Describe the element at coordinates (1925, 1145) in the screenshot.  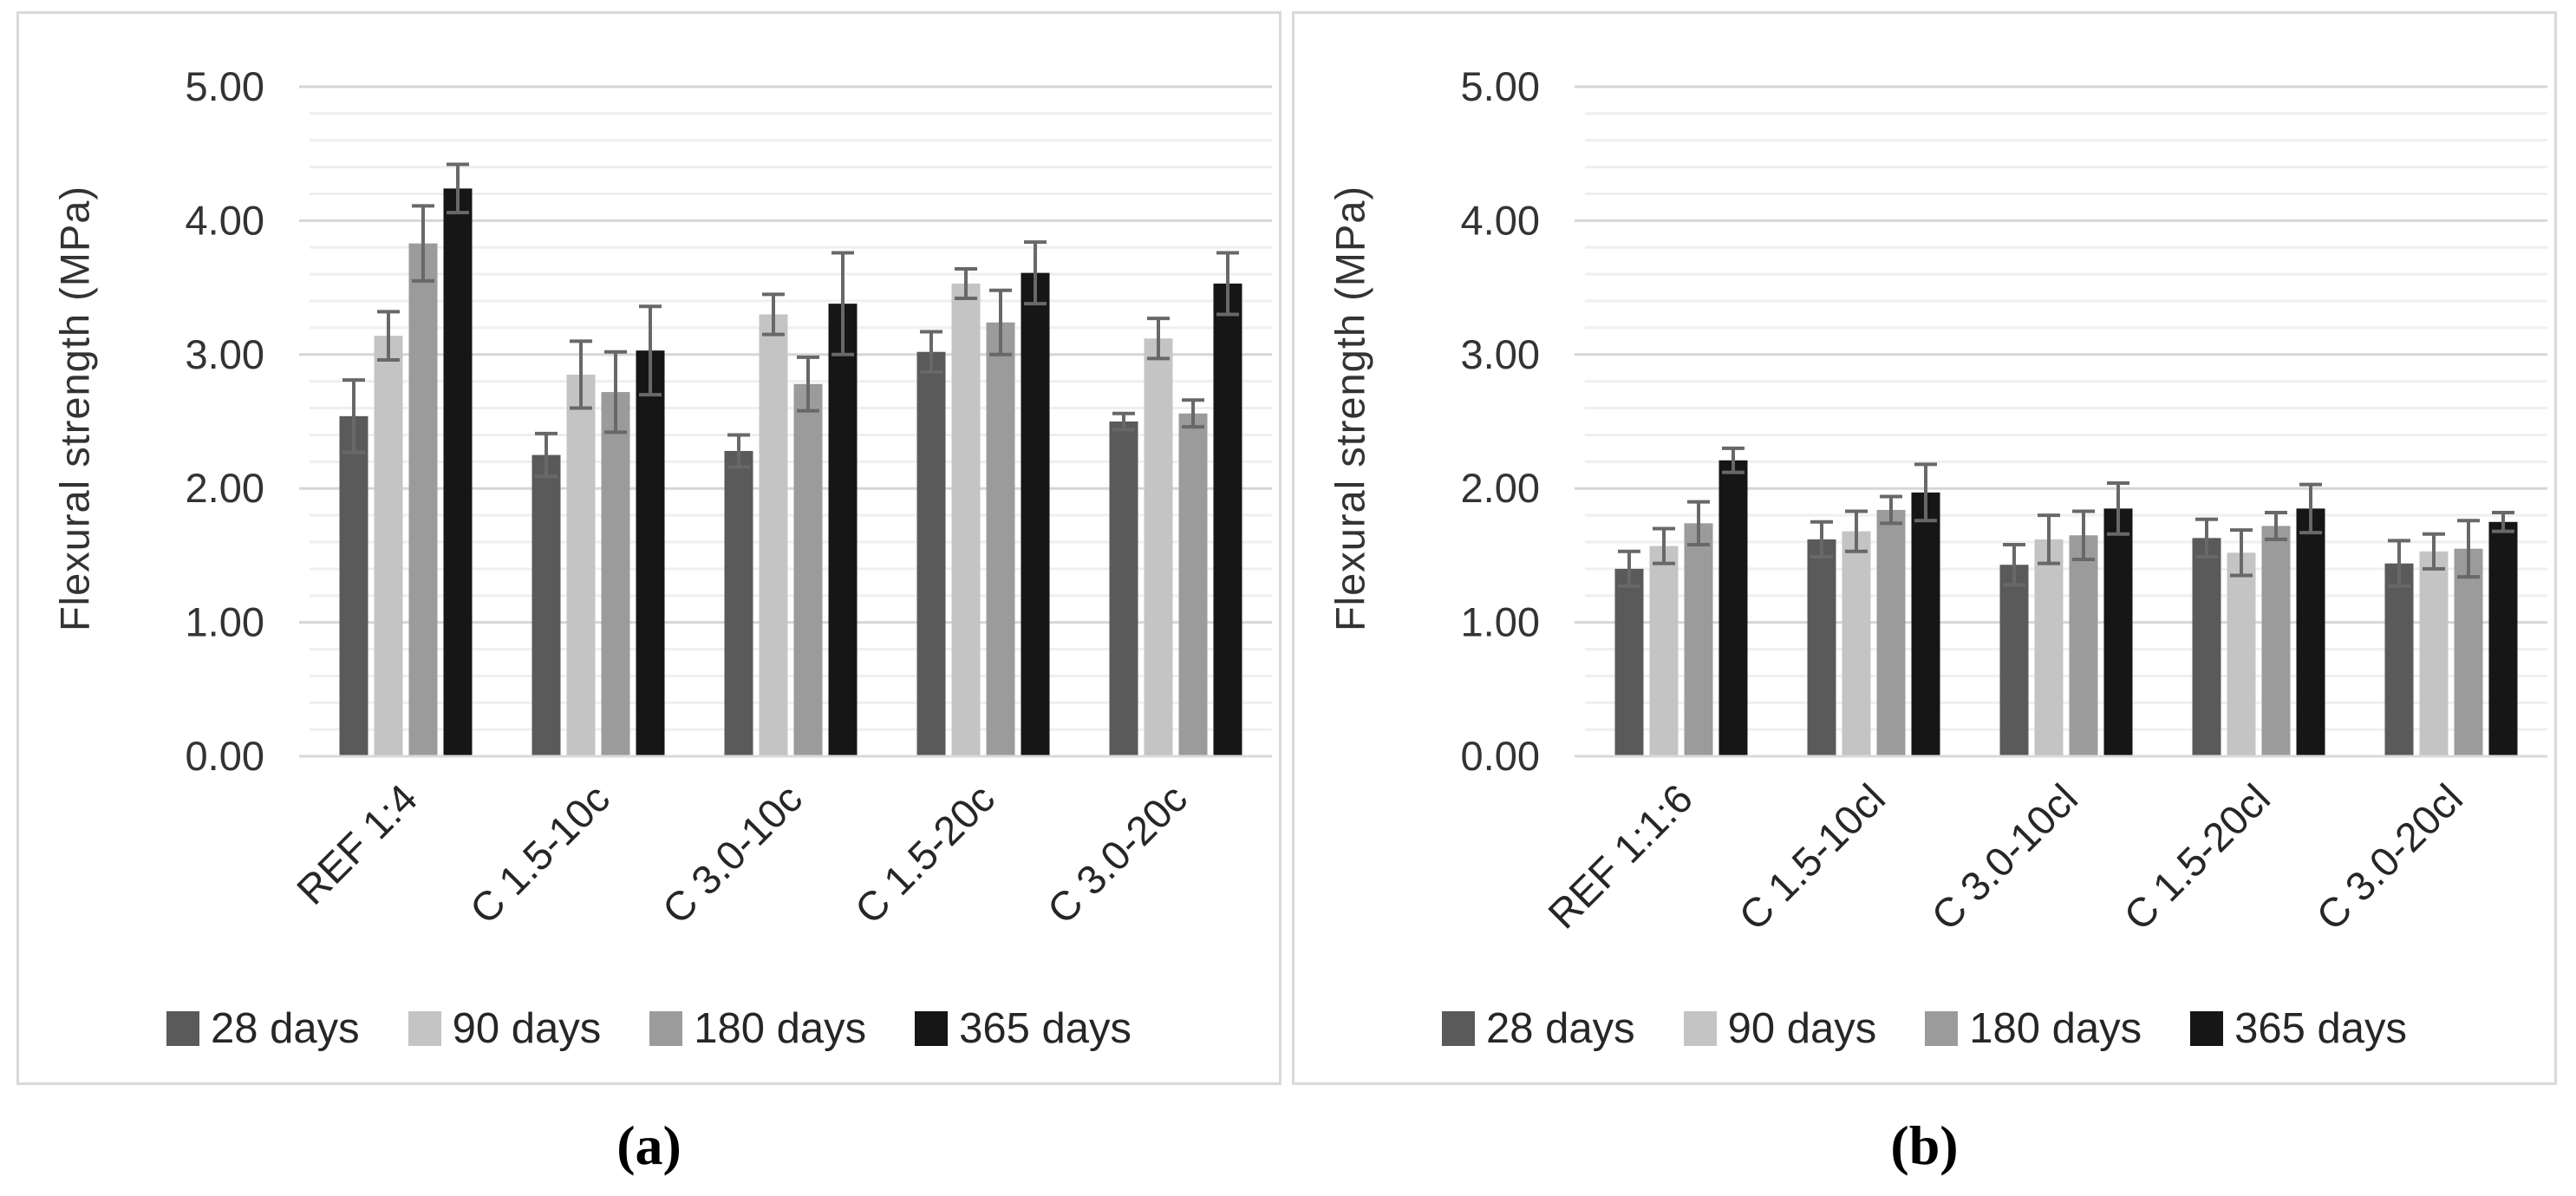
I see `caption-b: (b)` at that location.